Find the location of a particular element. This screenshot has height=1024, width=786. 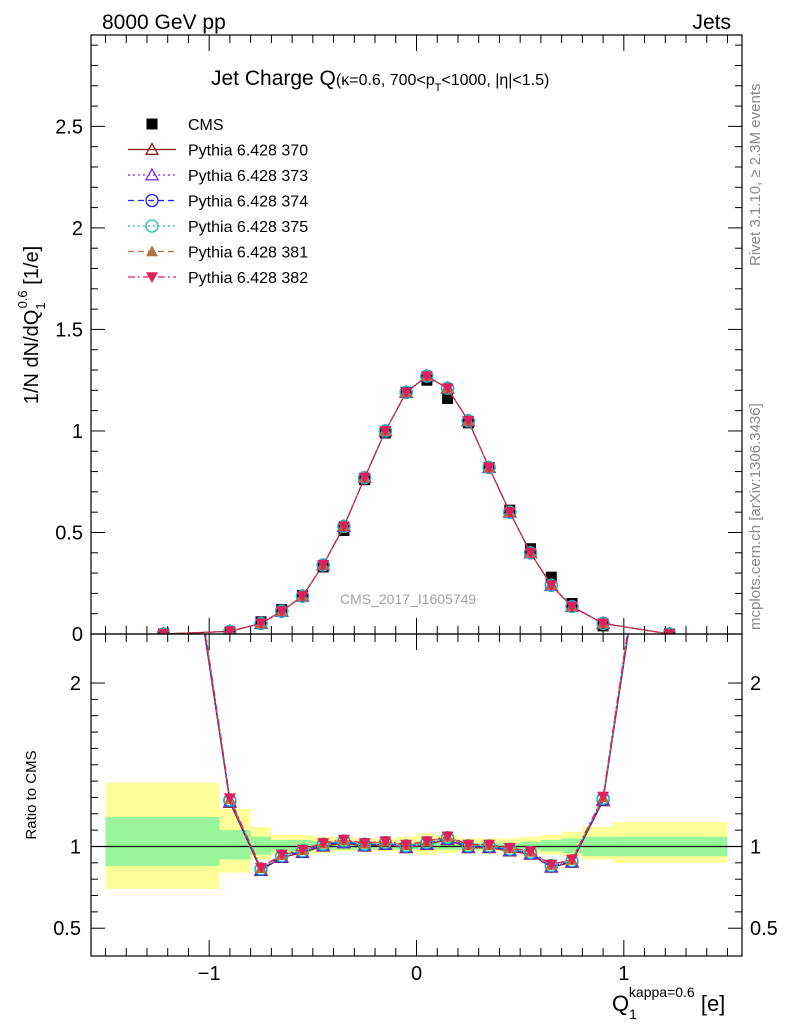

legend-entry: Pythia 6.428 382 is located at coordinates (248, 278).